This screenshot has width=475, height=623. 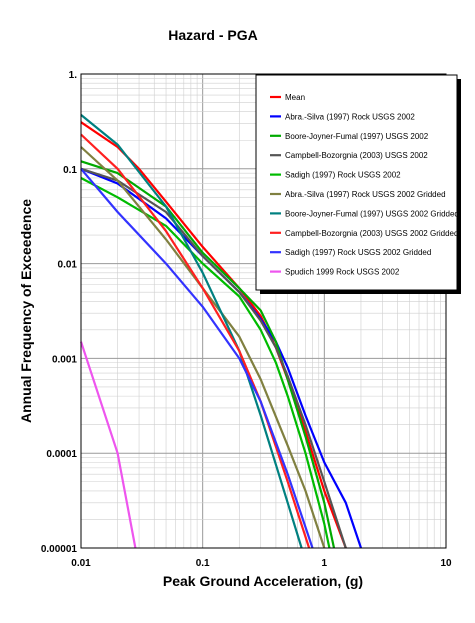 What do you see at coordinates (358, 252) in the screenshot?
I see `legend-entry: Sadigh (1997) Rock USGS 2002 Gridded` at bounding box center [358, 252].